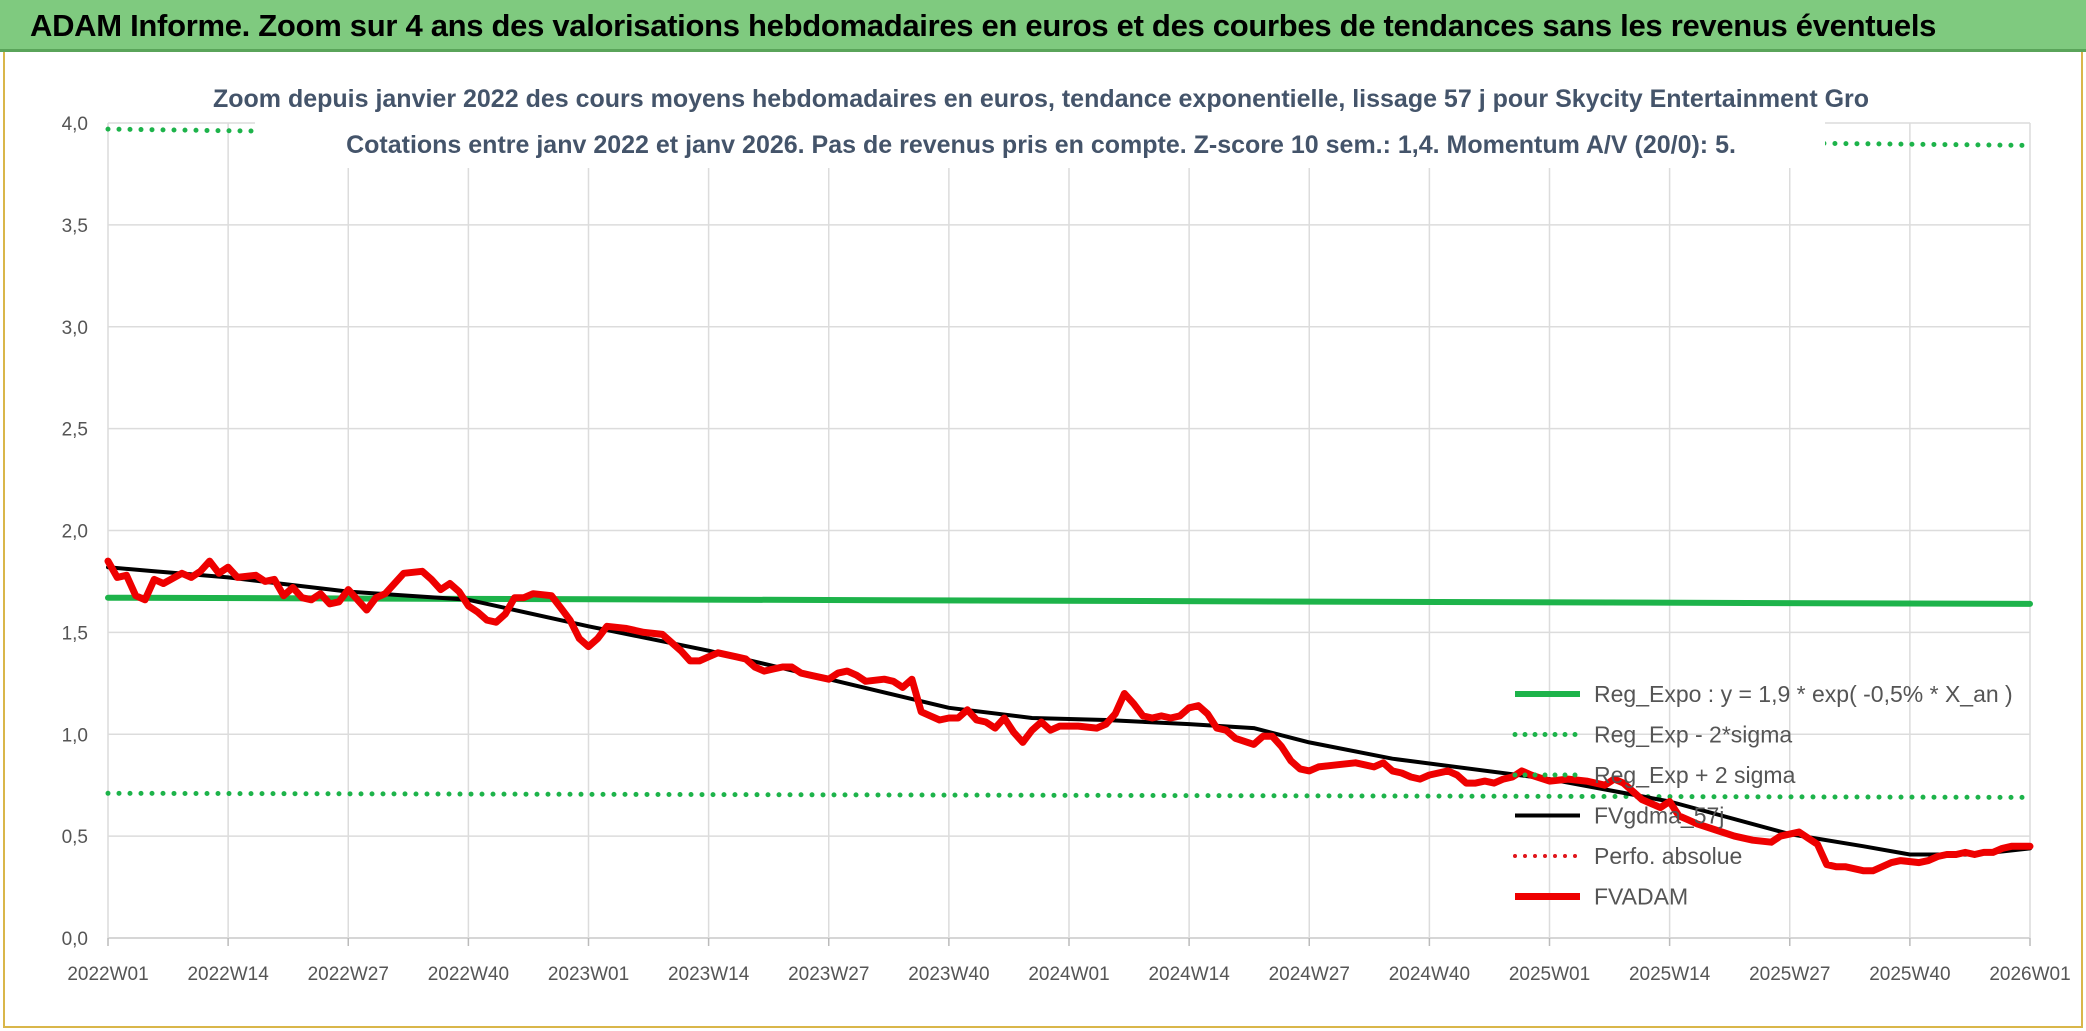 Image resolution: width=2086 pixels, height=1031 pixels. I want to click on y-tick-label: 1,0, so click(75, 735).